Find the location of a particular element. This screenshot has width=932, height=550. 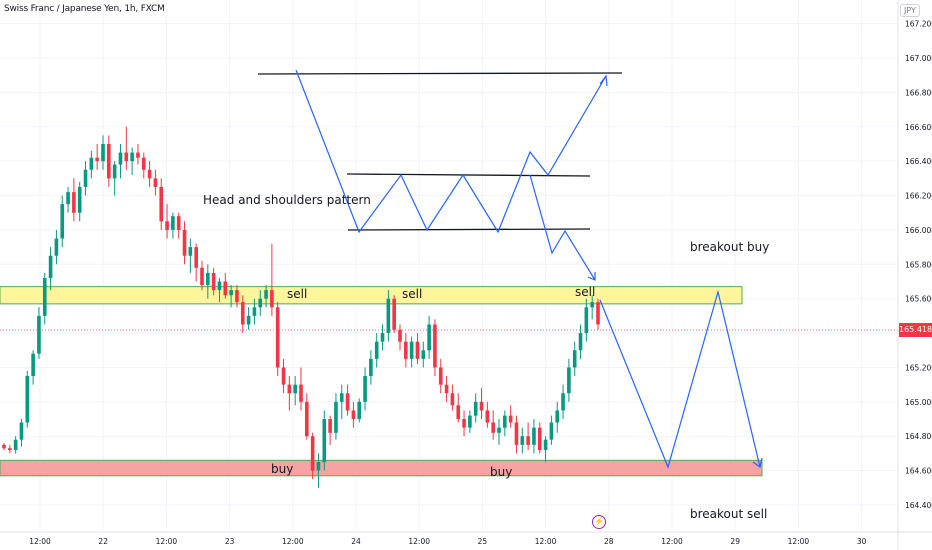

currency-badge: JPY is located at coordinates (910, 10).